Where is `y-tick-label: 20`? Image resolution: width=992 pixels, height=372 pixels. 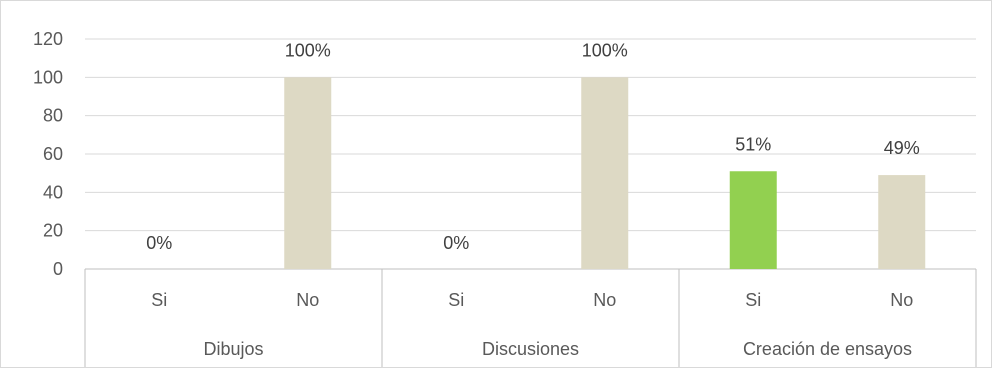 y-tick-label: 20 is located at coordinates (53, 231).